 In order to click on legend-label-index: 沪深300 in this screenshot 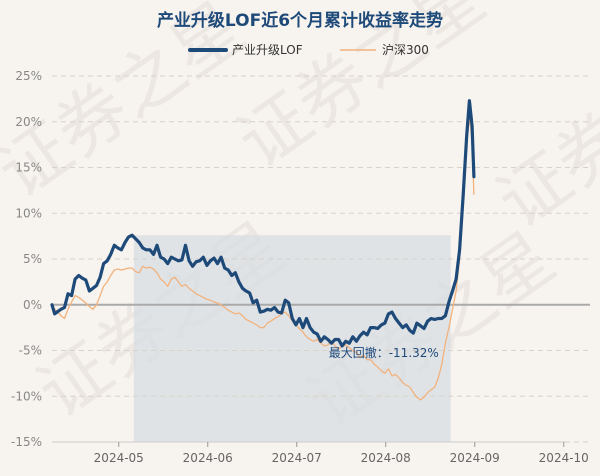, I will do `click(405, 50)`.